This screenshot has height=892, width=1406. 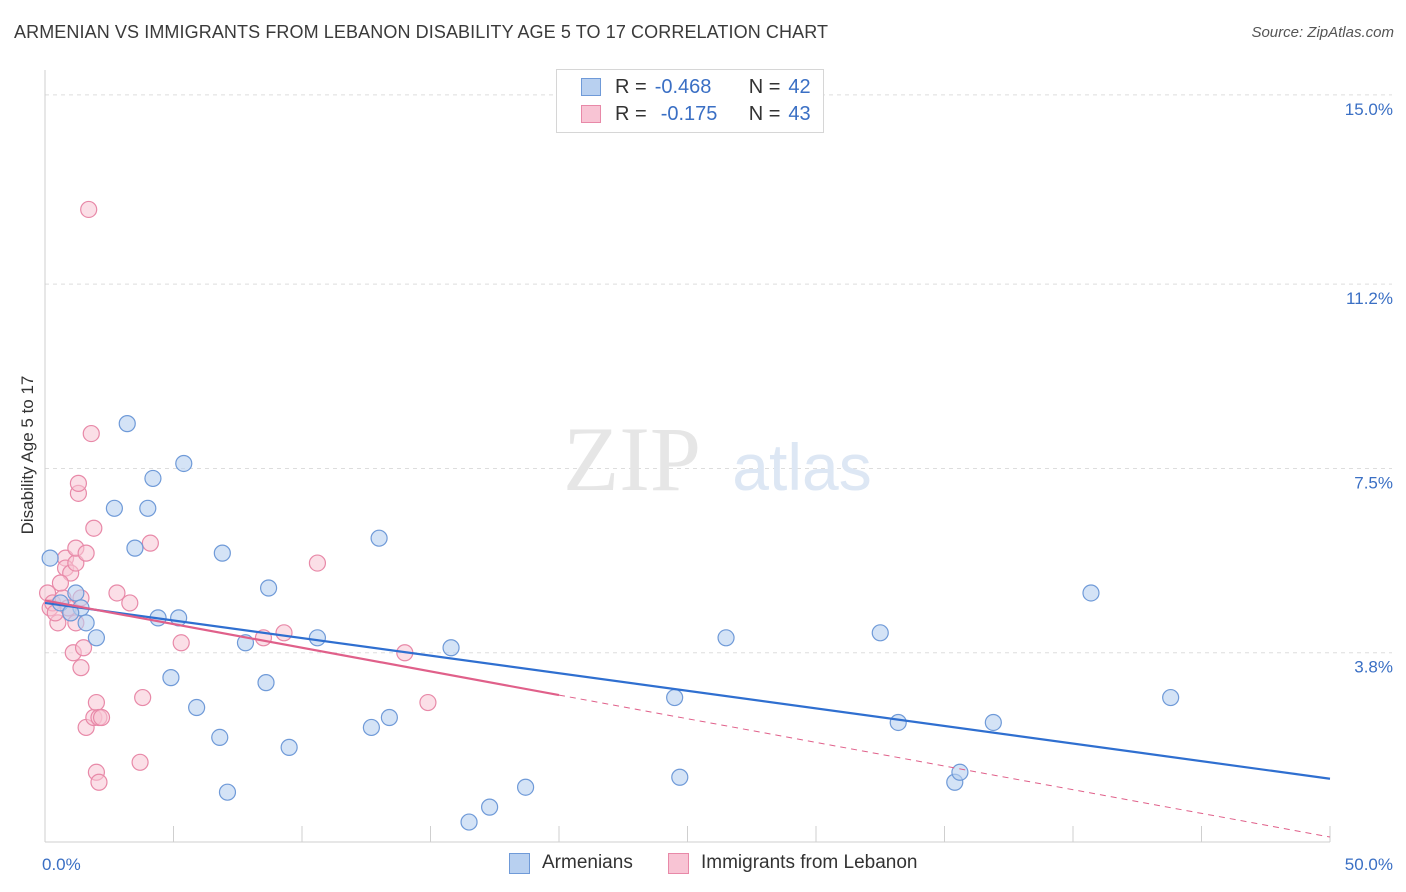 I want to click on legend-r-value: -0.175, so click(x=689, y=113).